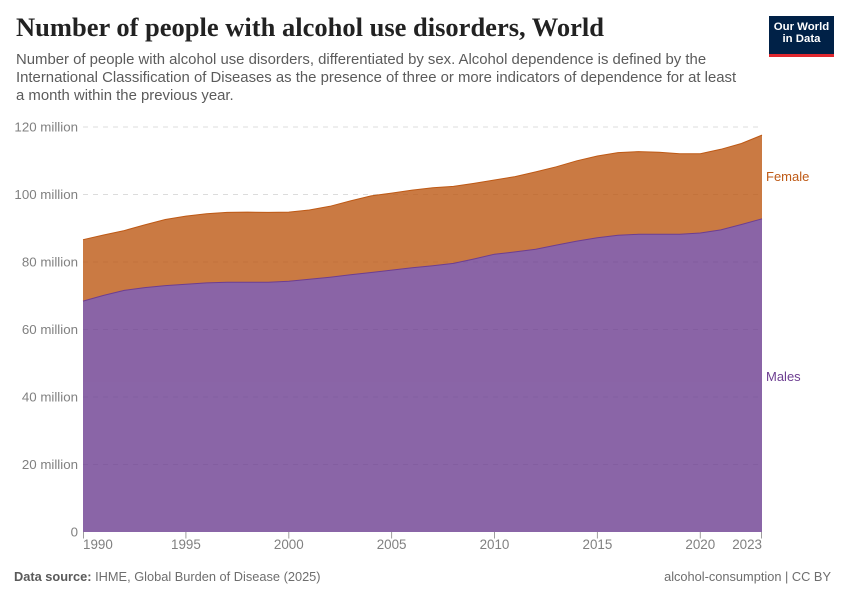 This screenshot has width=850, height=600. I want to click on svg-text: 120 million, so click(46, 127).